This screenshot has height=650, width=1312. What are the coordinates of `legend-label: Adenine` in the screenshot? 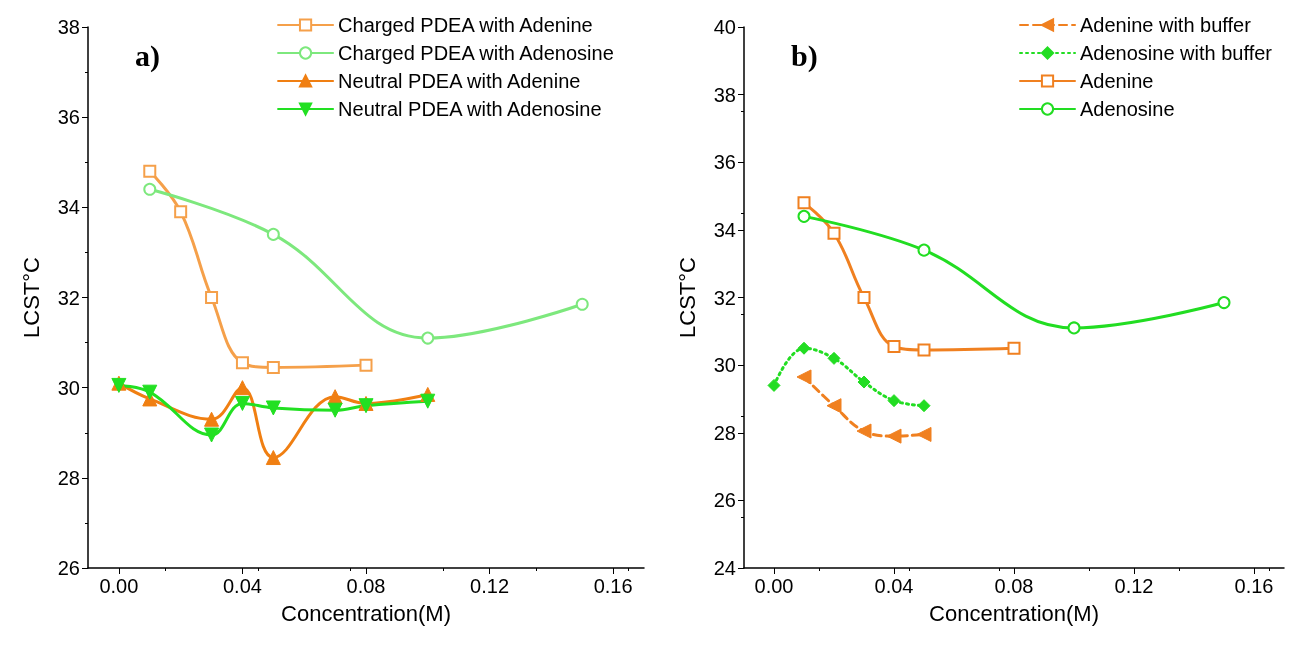 It's located at (1117, 81).